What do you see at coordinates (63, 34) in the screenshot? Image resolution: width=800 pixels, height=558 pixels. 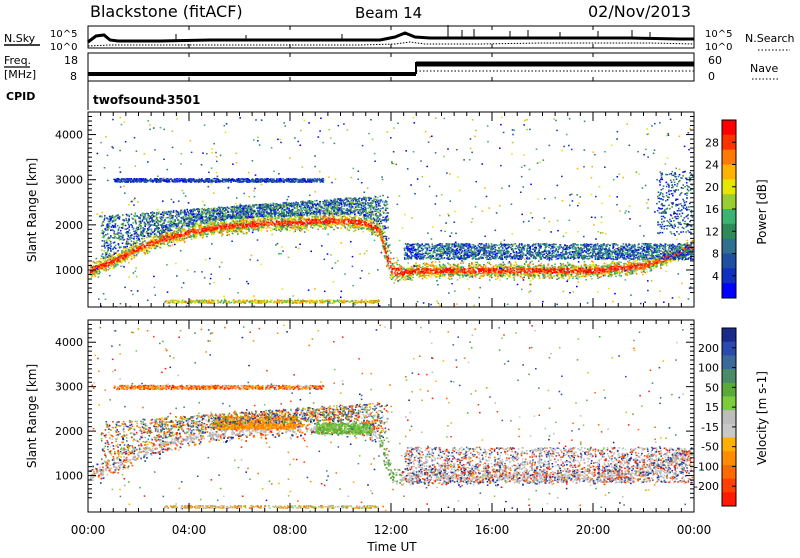 I see `n-sky-tick-high: 10^5` at bounding box center [63, 34].